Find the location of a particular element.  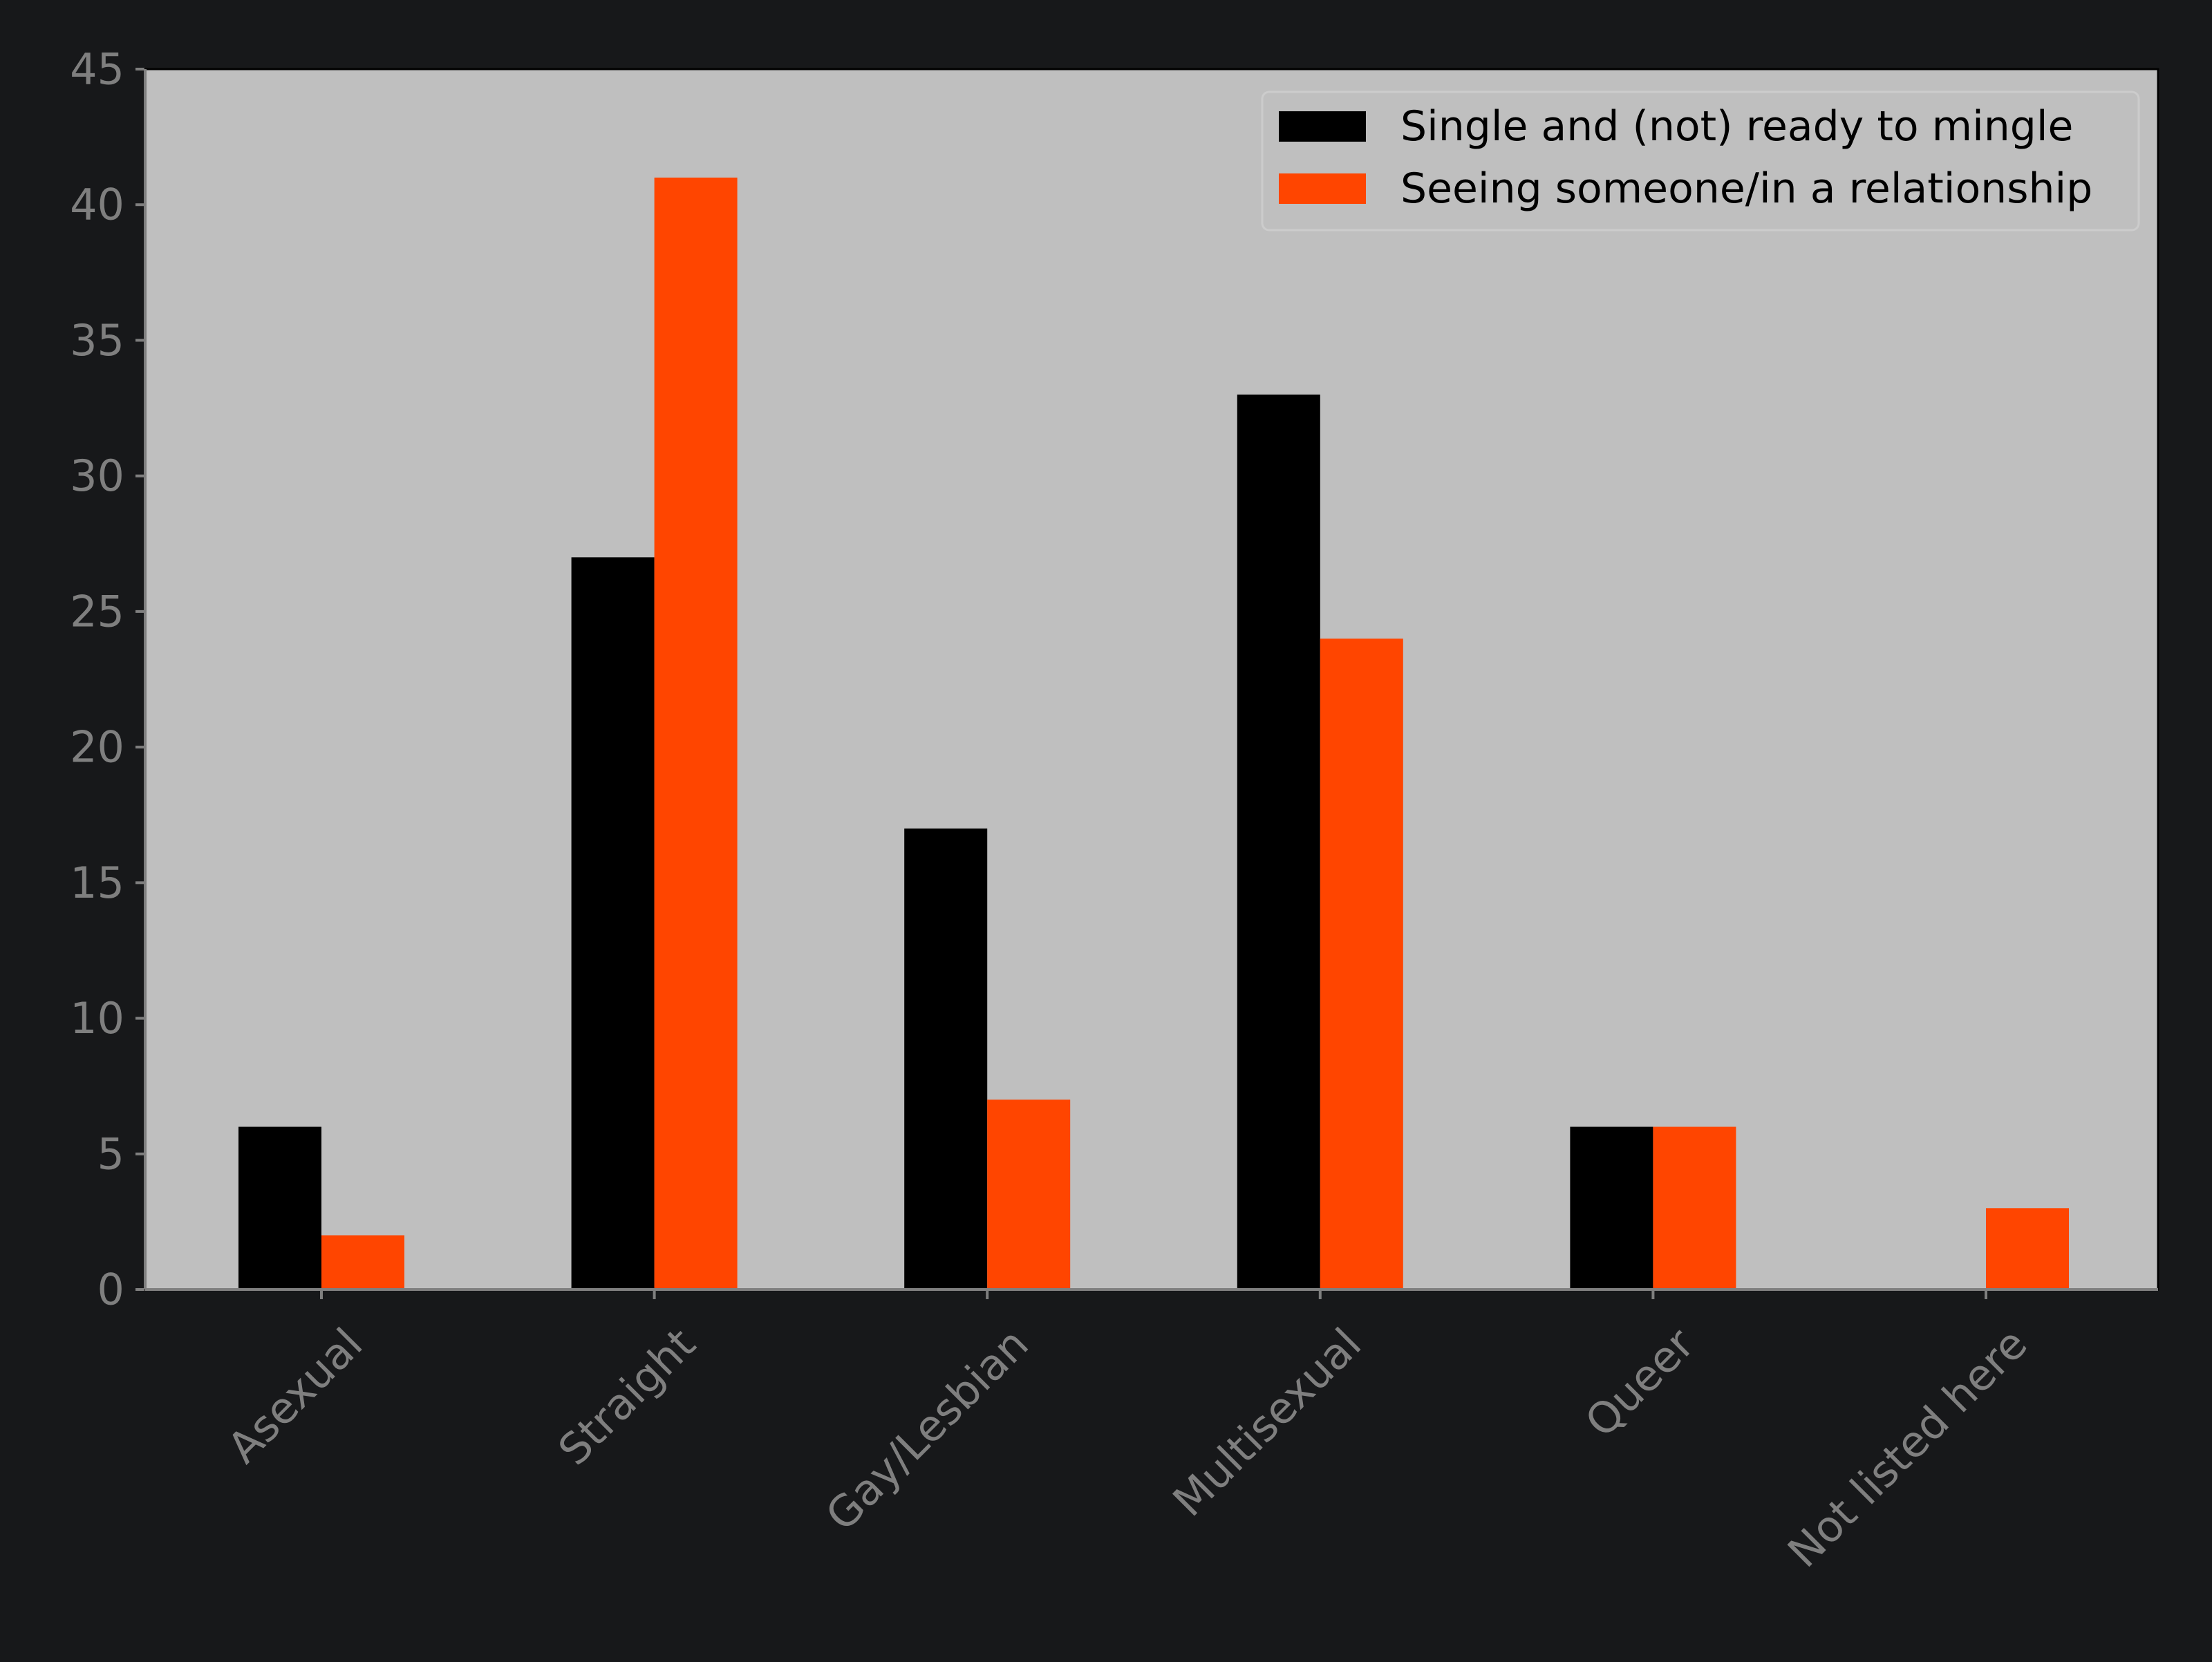

y-tick-label: 25 is located at coordinates (97, 611).